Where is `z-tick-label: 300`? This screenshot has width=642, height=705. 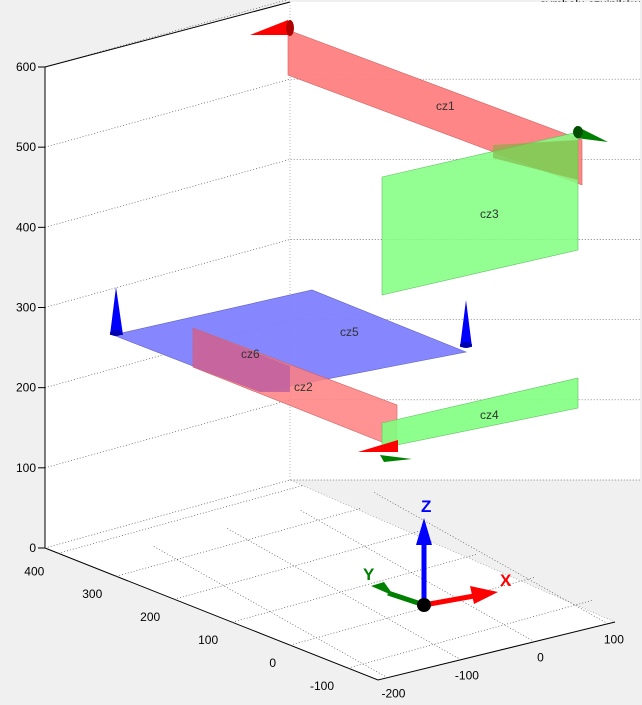
z-tick-label: 300 is located at coordinates (26, 308).